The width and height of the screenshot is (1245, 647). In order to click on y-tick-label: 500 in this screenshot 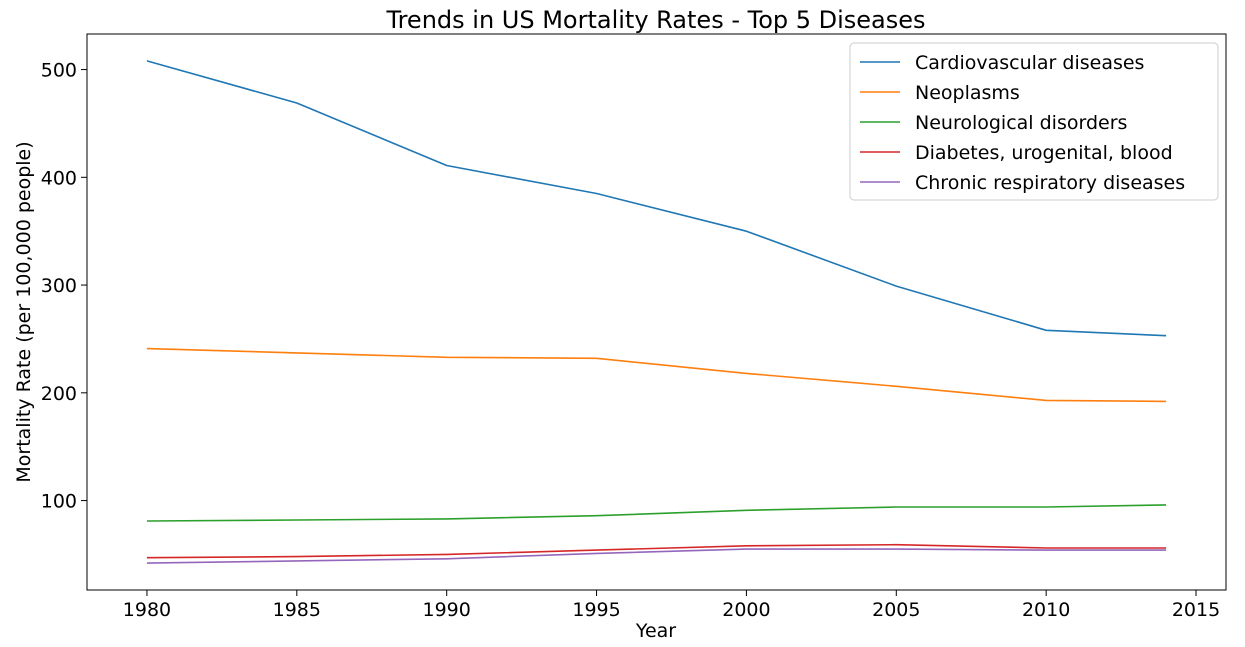, I will do `click(59, 71)`.